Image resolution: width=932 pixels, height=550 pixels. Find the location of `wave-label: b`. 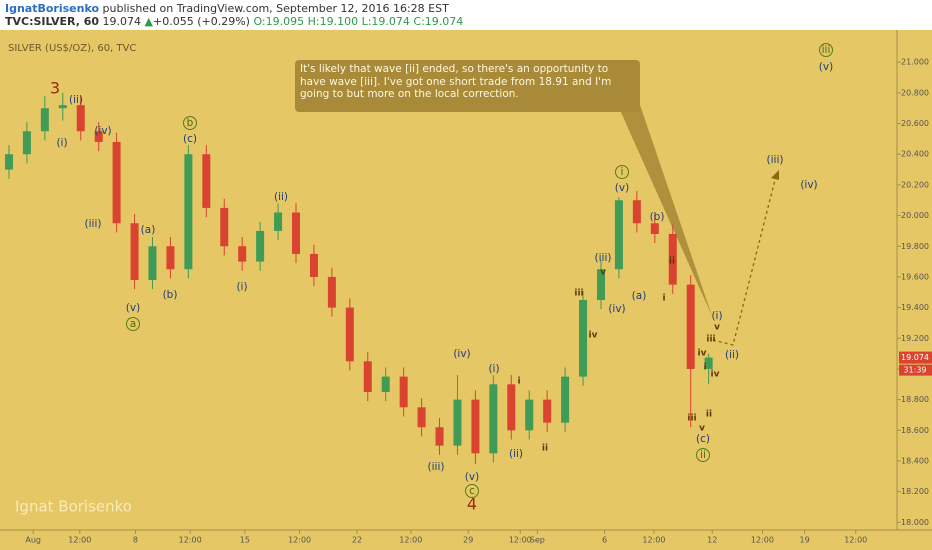

wave-label: b is located at coordinates (190, 123).